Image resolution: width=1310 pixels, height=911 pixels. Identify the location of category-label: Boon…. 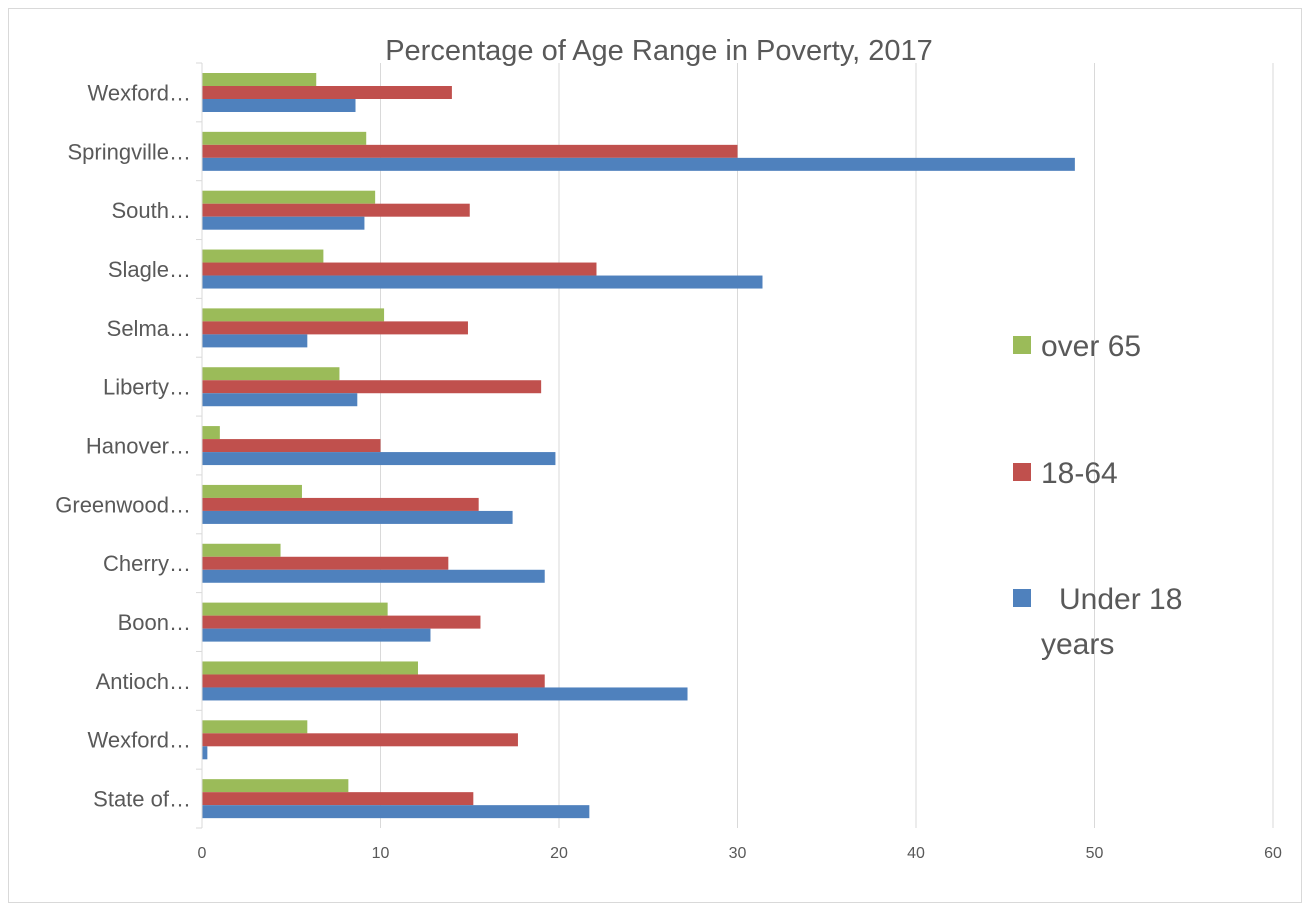
(154, 622).